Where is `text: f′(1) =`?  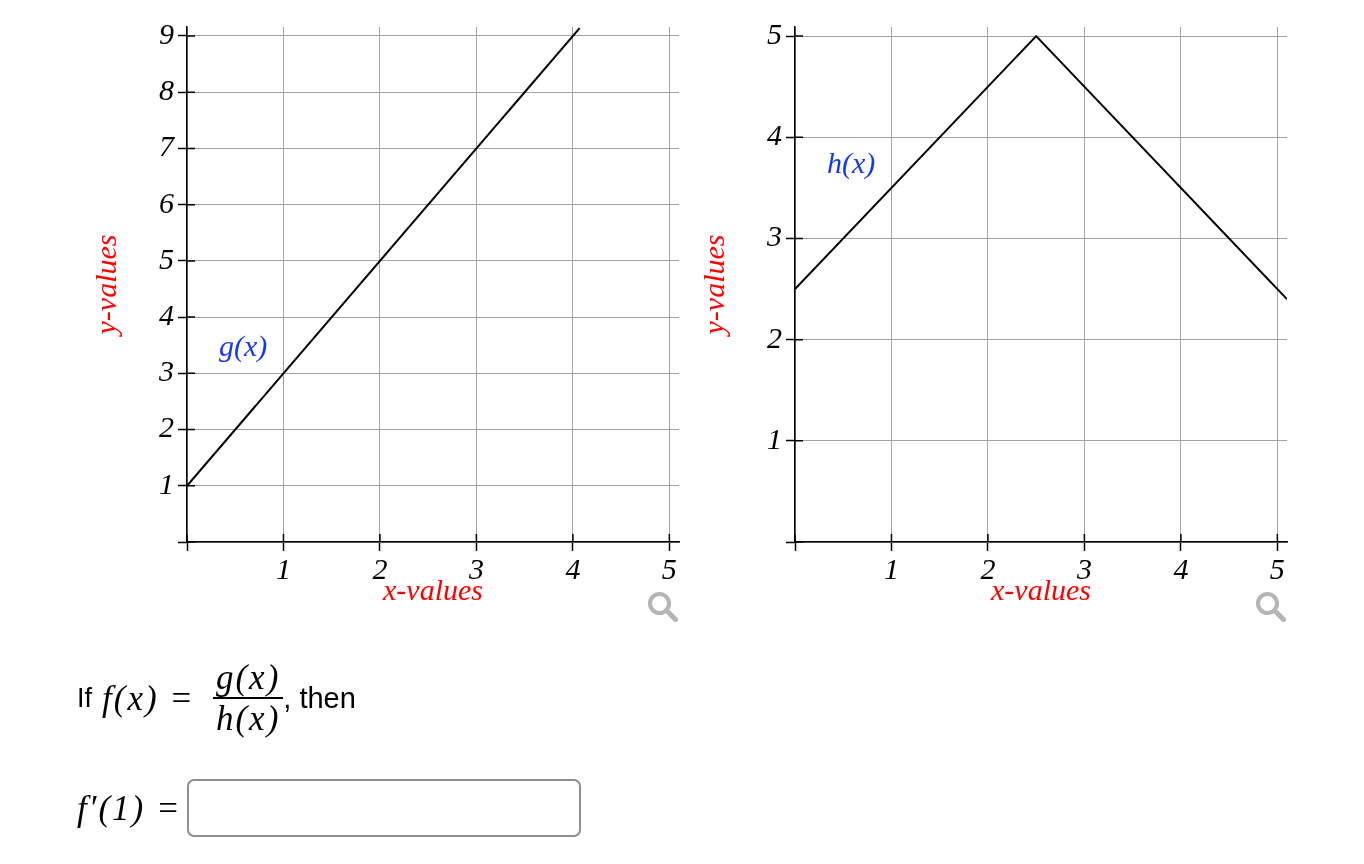
text: f′(1) = is located at coordinates (129, 808).